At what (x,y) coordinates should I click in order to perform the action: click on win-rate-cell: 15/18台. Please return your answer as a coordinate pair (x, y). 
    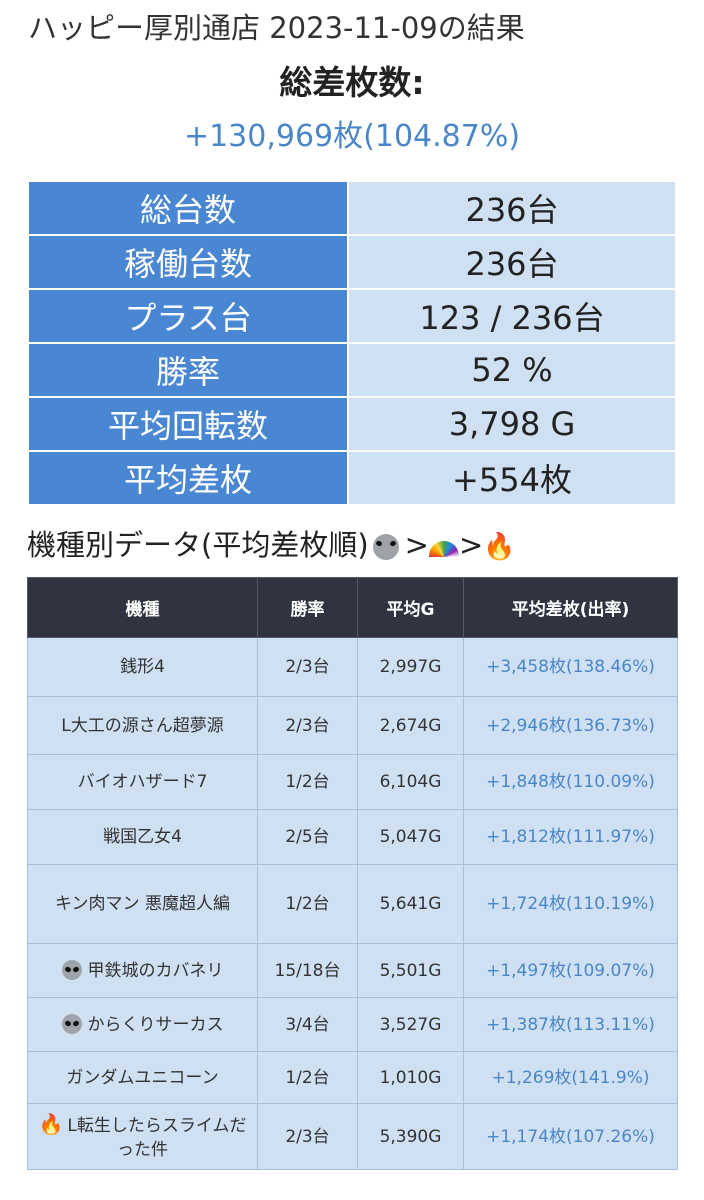
    Looking at the image, I should click on (307, 970).